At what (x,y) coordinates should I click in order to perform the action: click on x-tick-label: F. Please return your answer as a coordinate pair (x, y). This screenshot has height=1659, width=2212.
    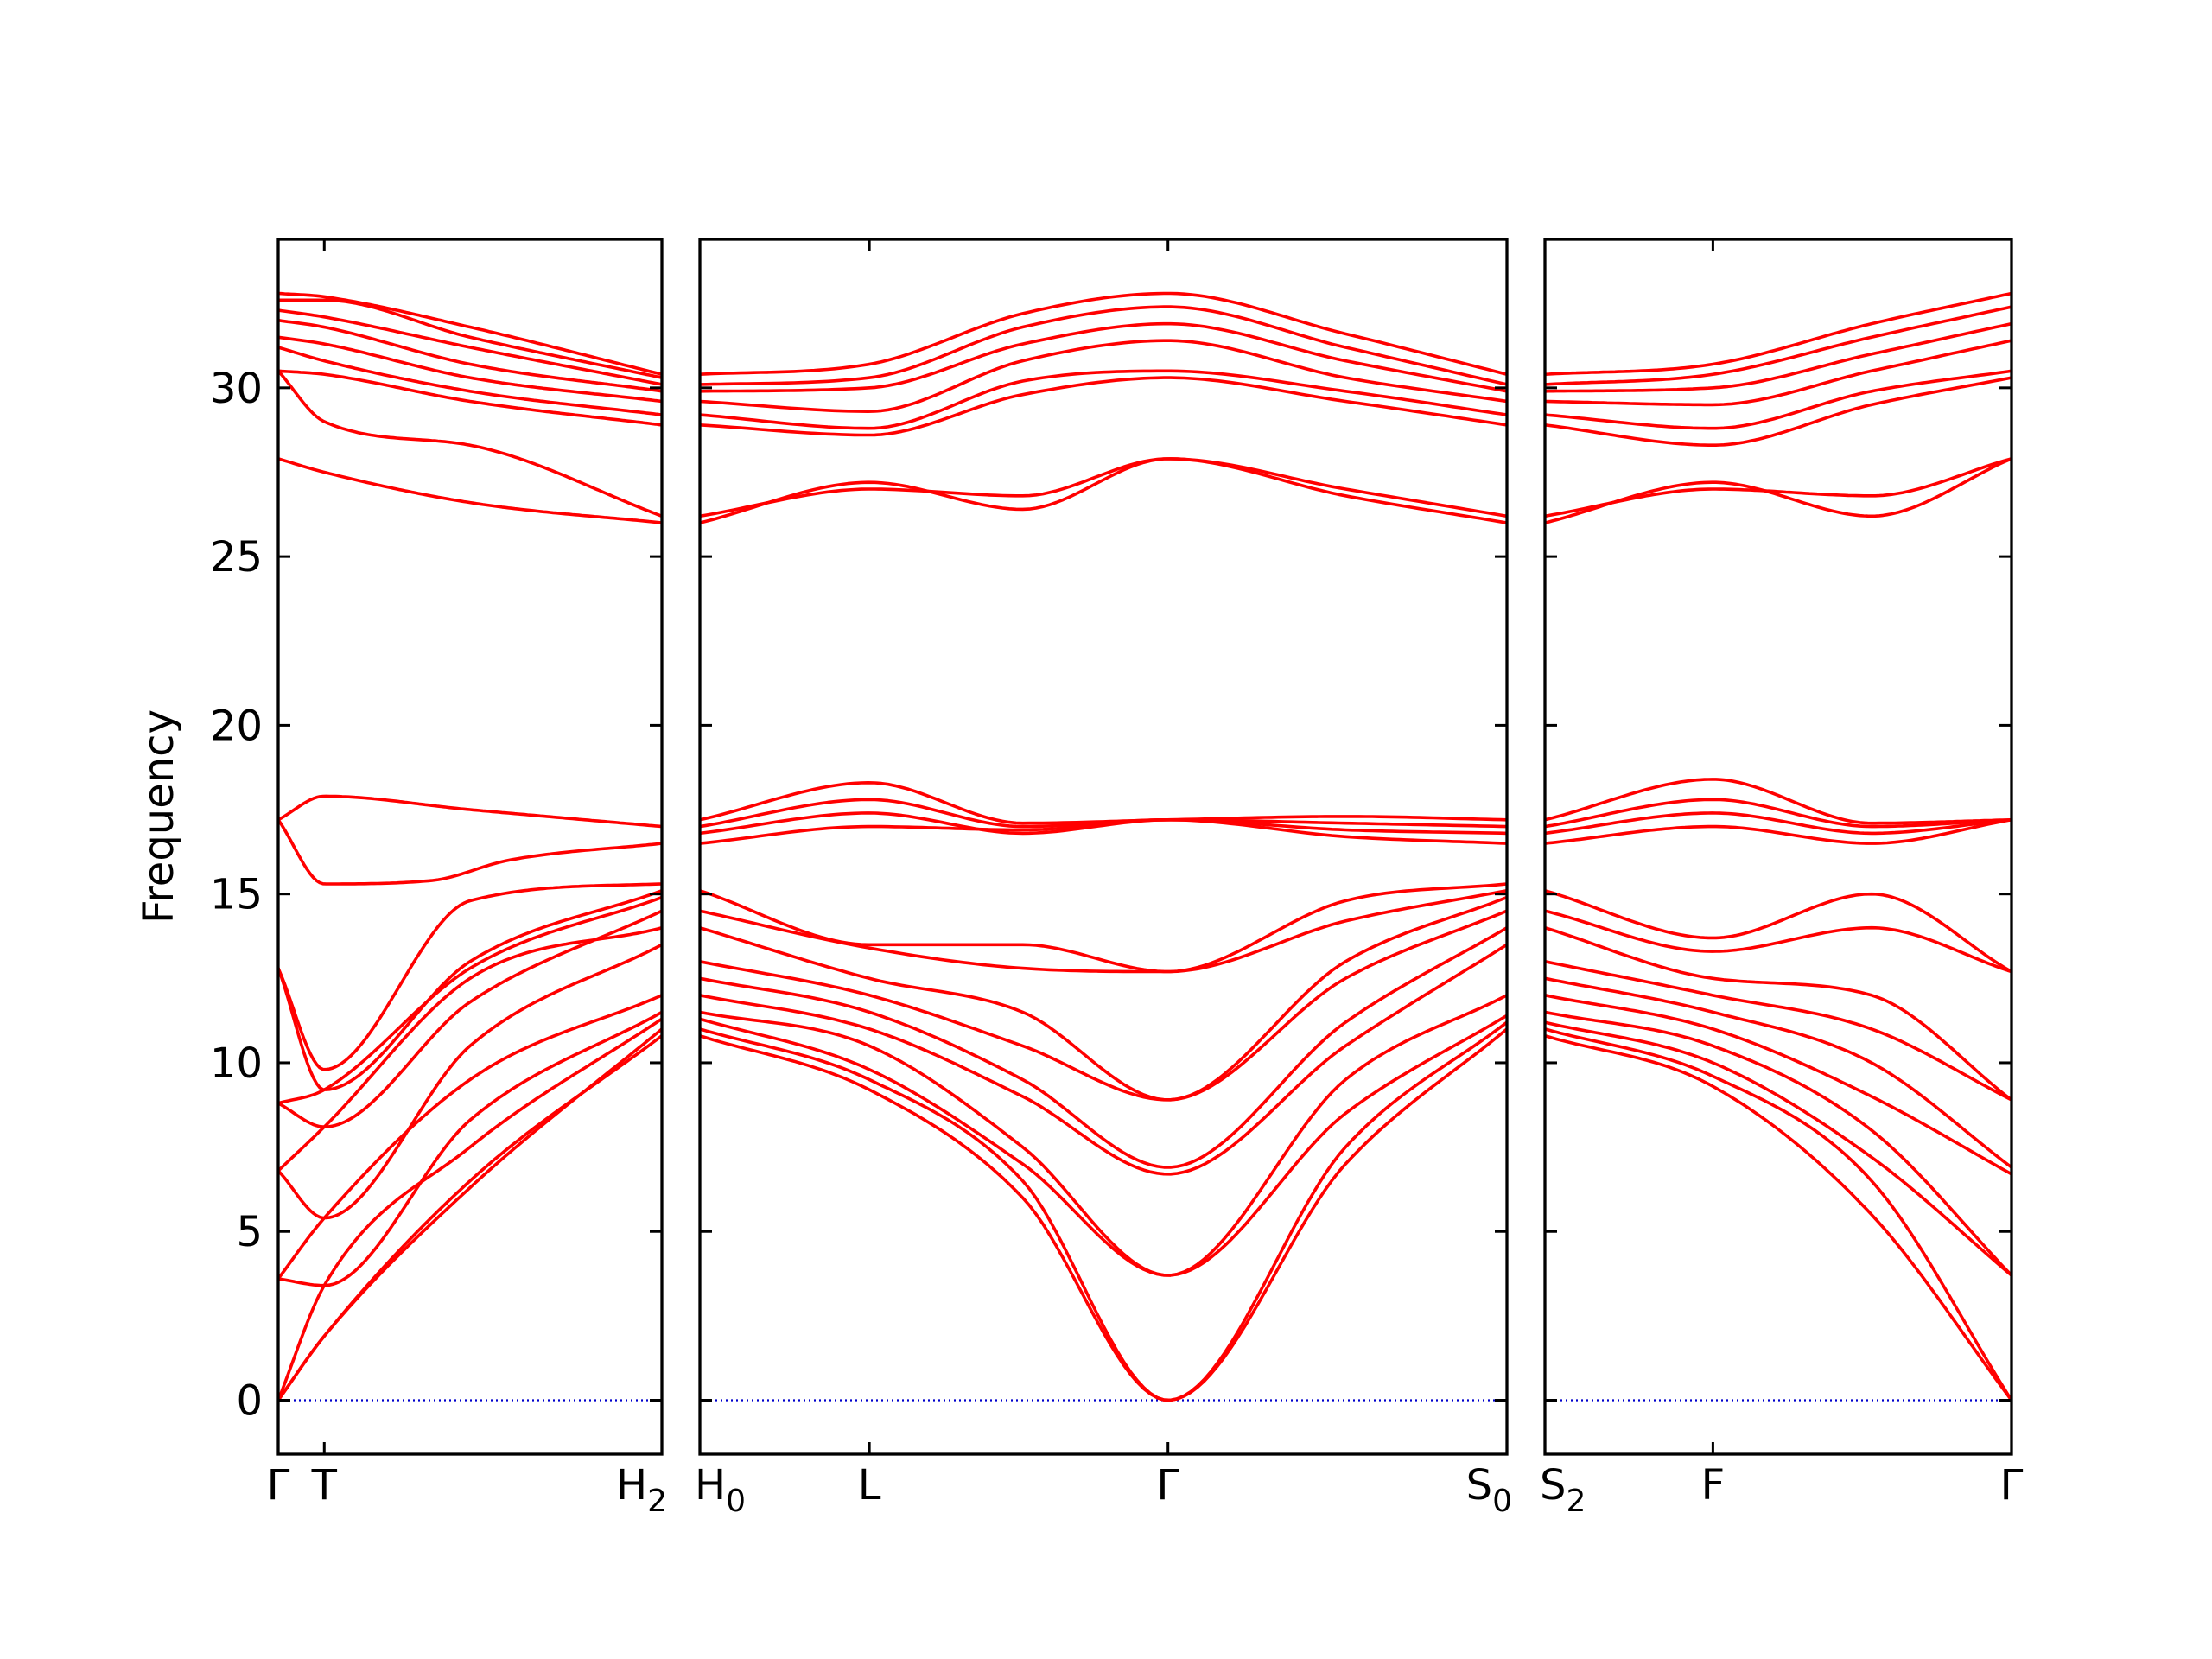
    Looking at the image, I should click on (1713, 1485).